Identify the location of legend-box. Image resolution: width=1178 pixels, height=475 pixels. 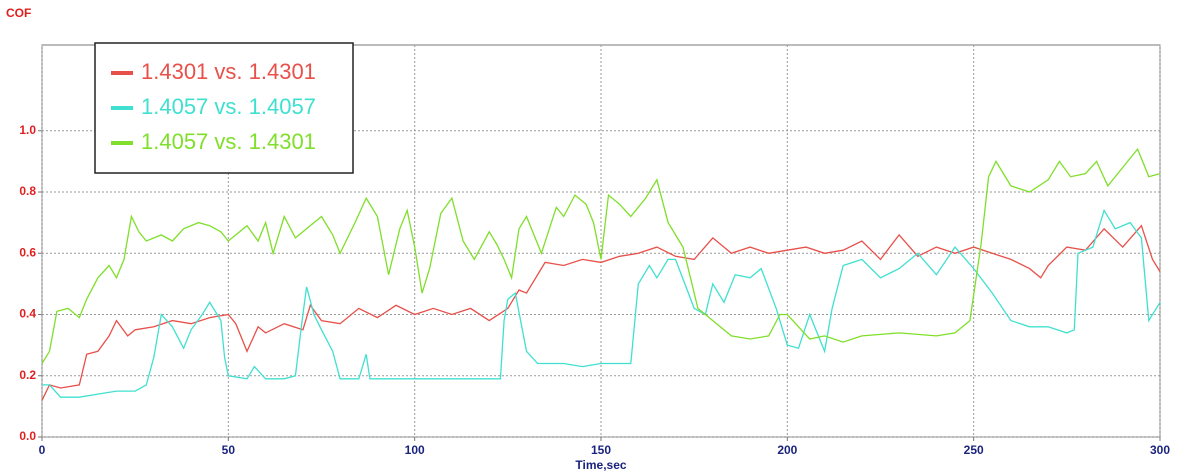
(224, 108).